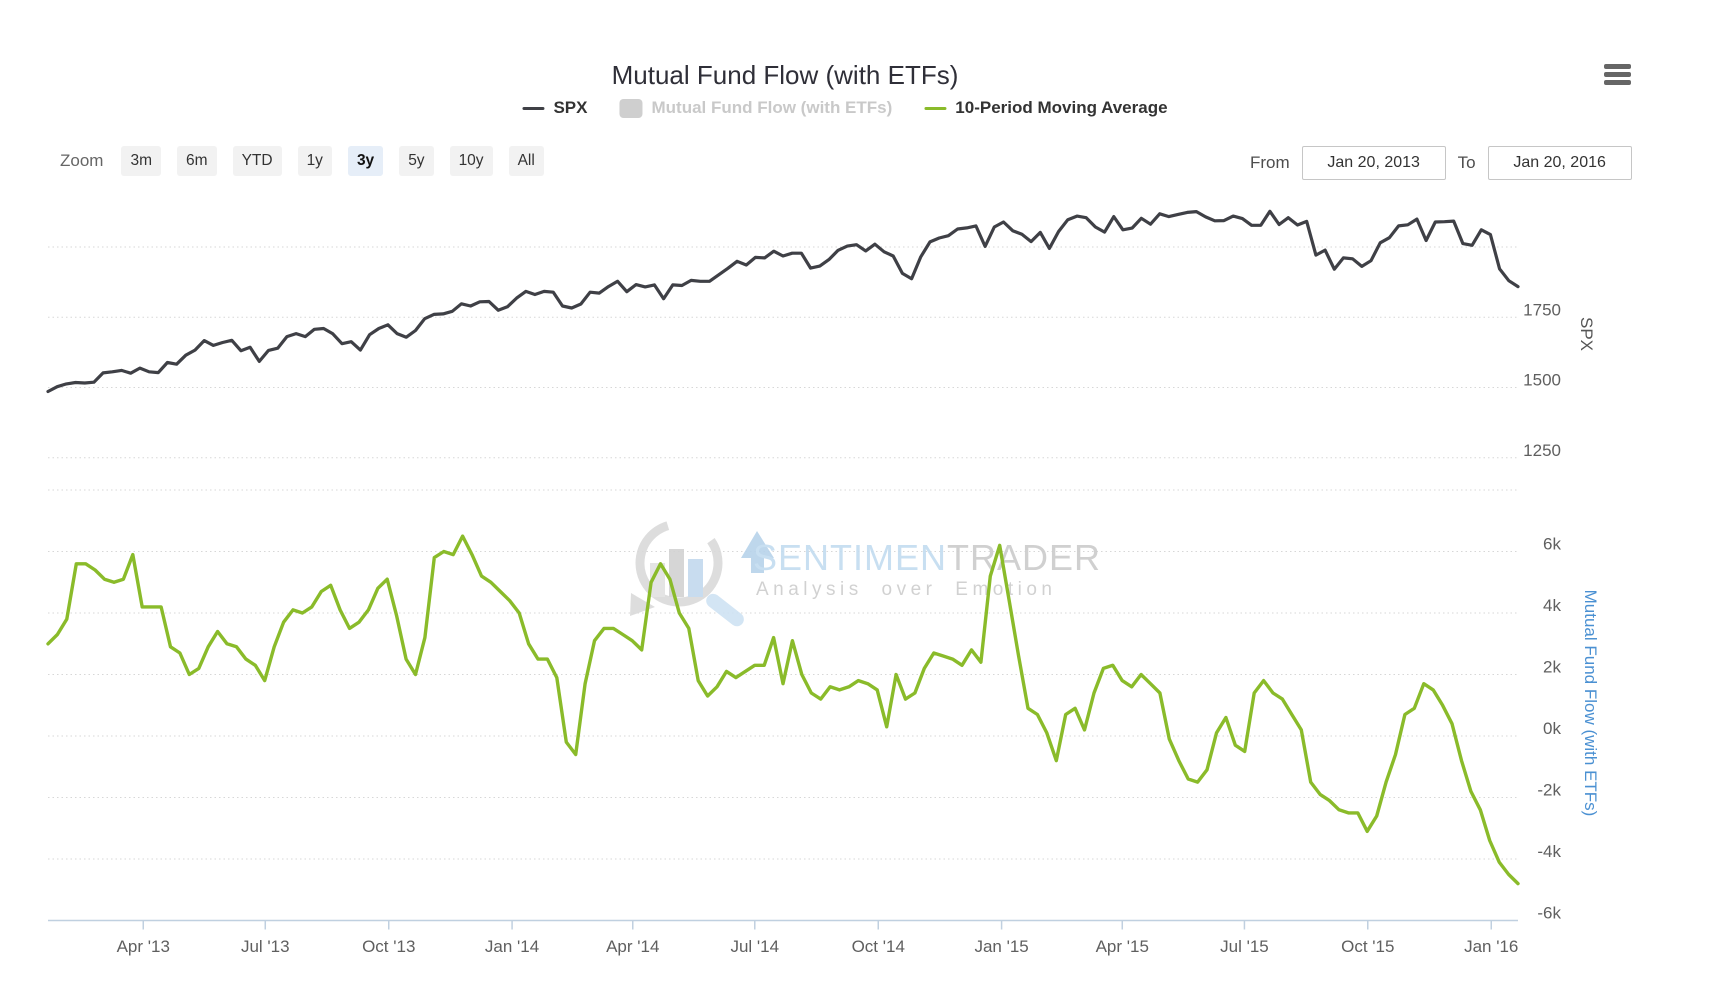 The width and height of the screenshot is (1732, 986). I want to click on x-axis-tick-label: Apr '14, so click(632, 946).